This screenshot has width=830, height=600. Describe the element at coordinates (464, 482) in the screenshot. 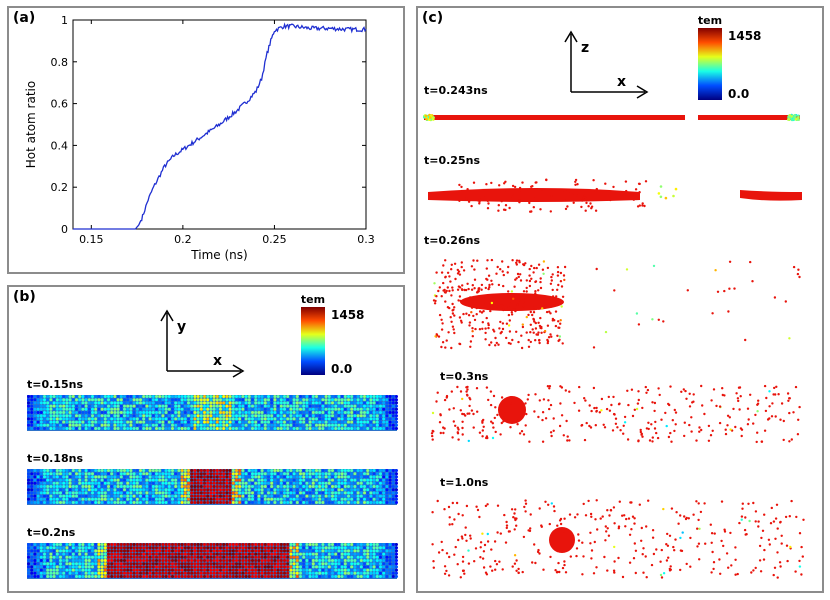

I see `c-snapshot-time: t=1.0ns` at that location.